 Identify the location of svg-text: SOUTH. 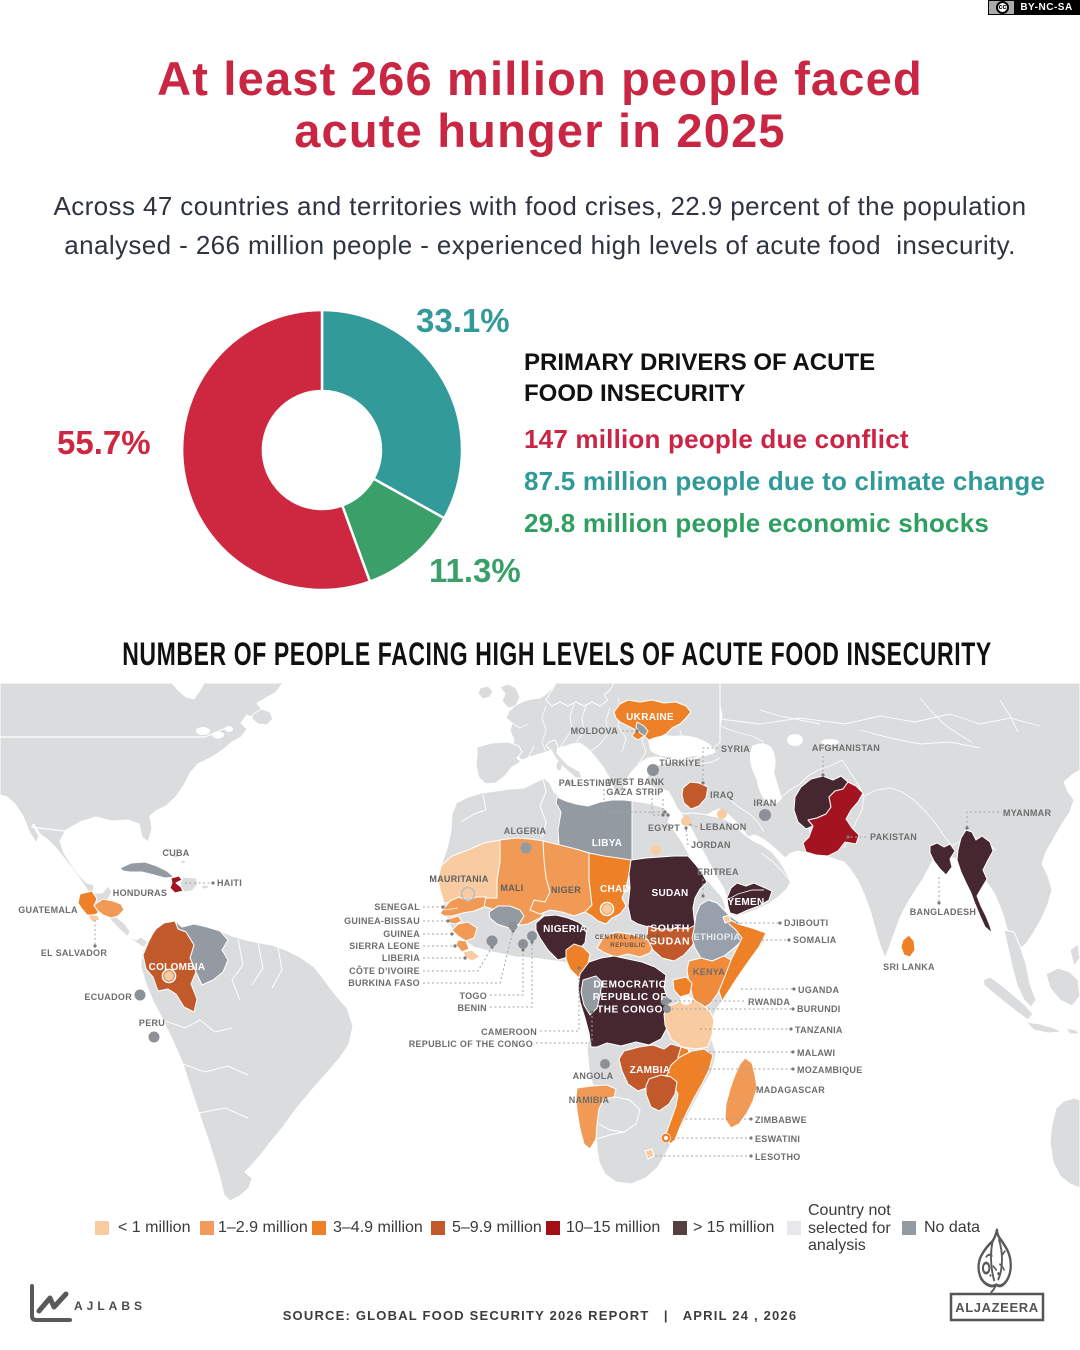
(670, 929).